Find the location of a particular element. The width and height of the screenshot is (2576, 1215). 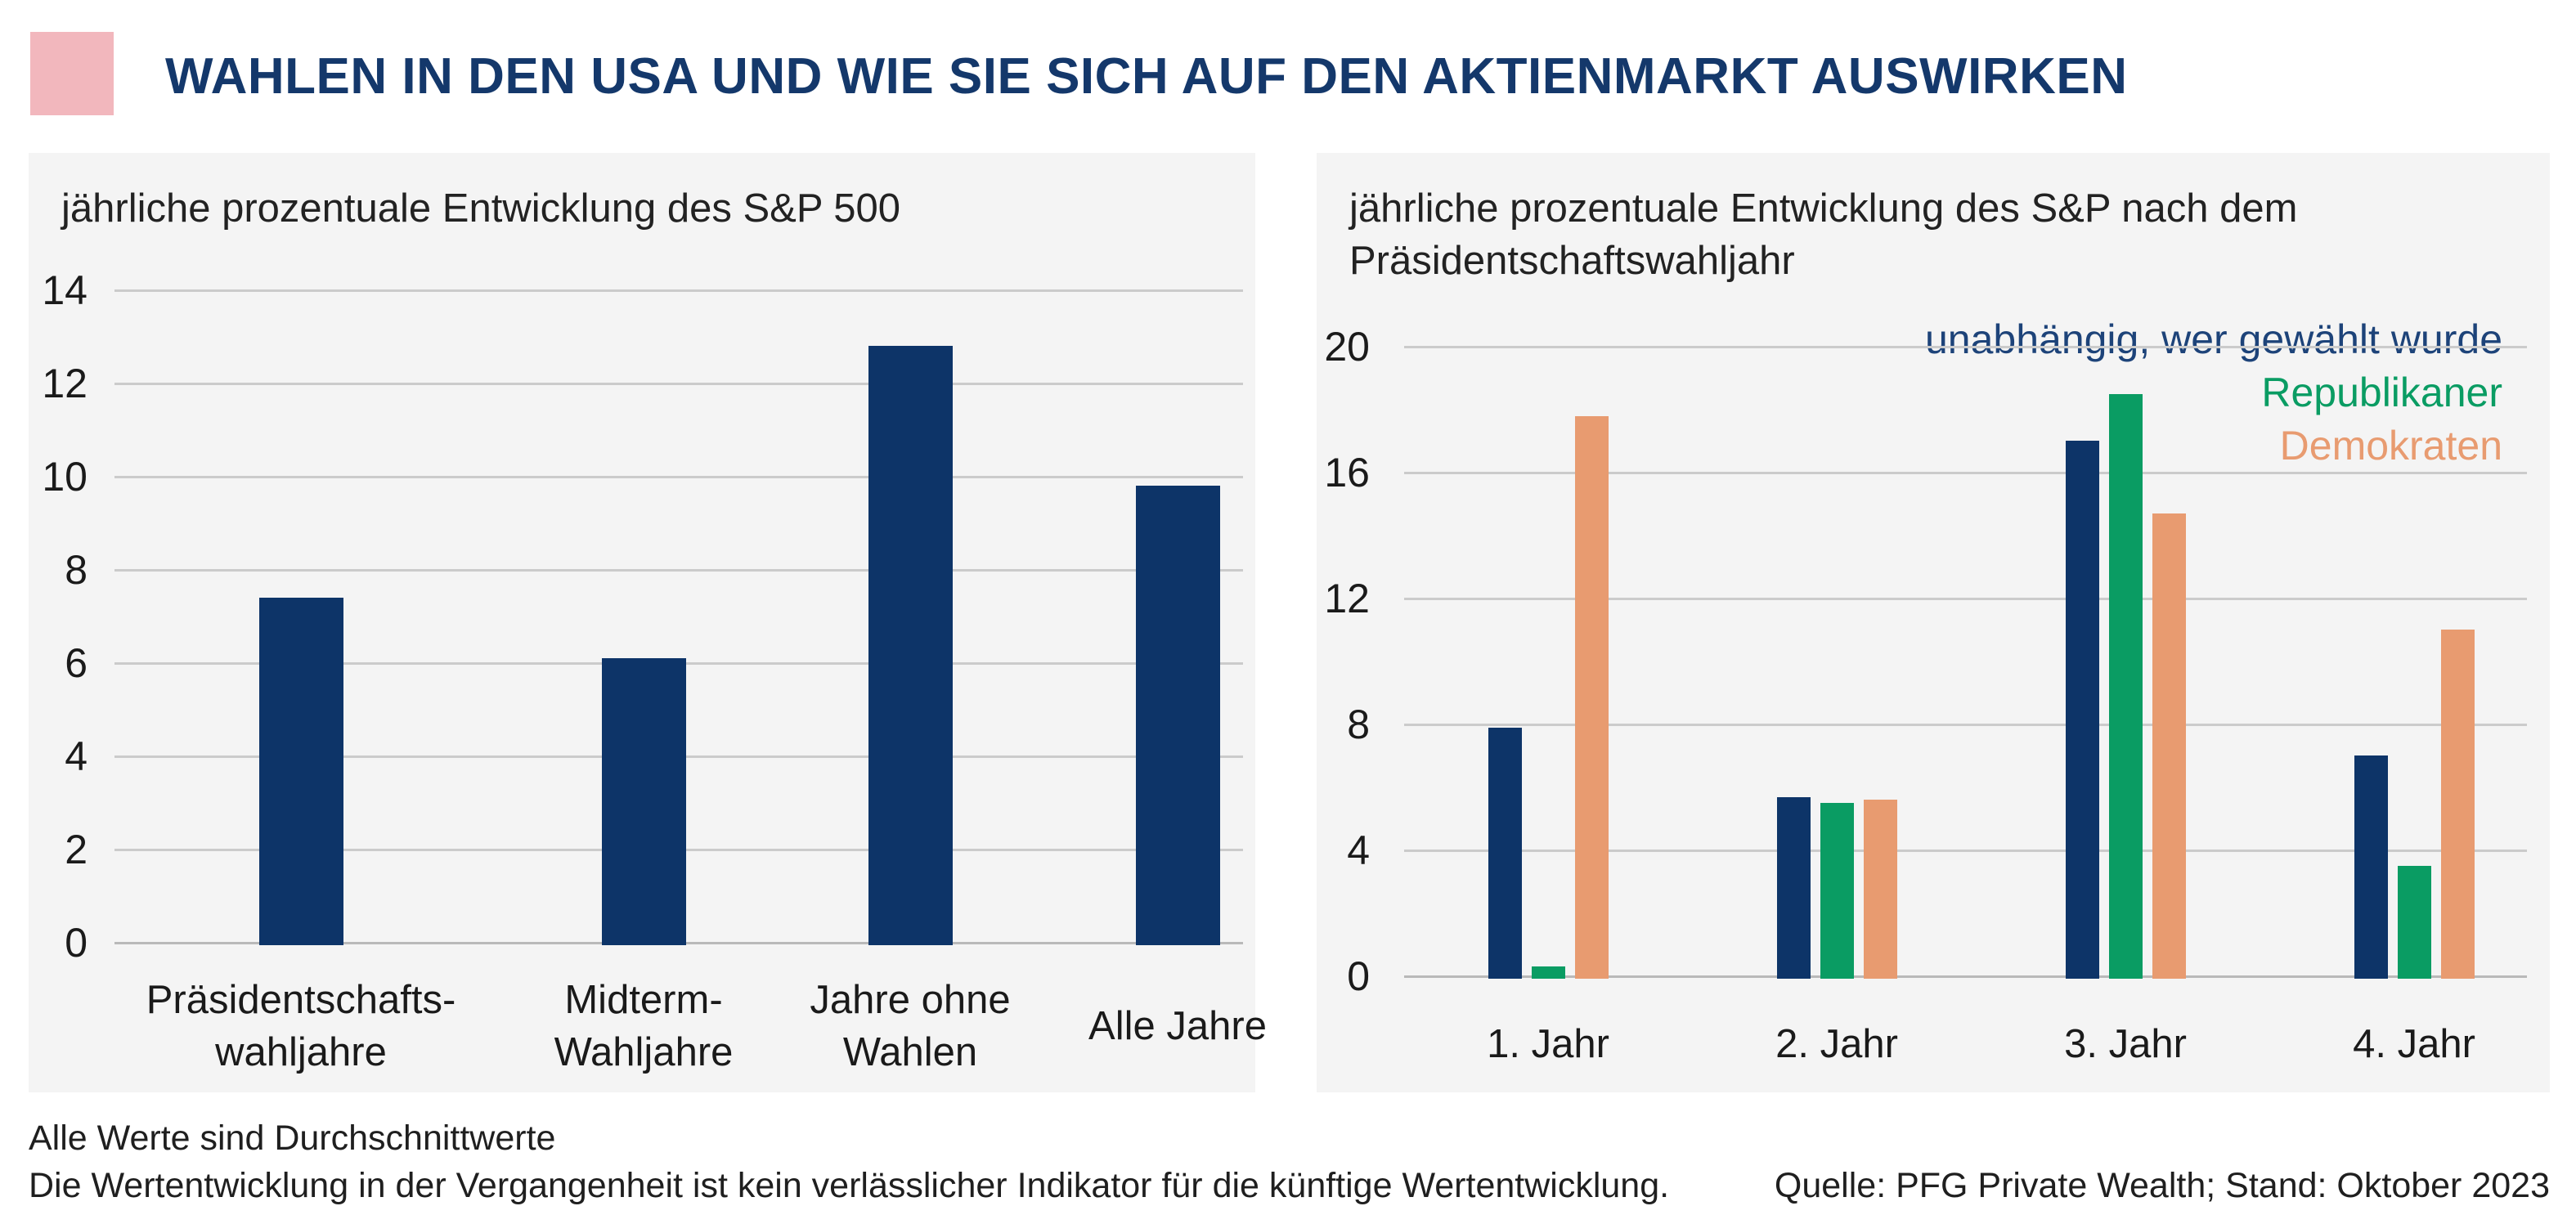

right-chart-bar-group0-series1 is located at coordinates (1548, 972).